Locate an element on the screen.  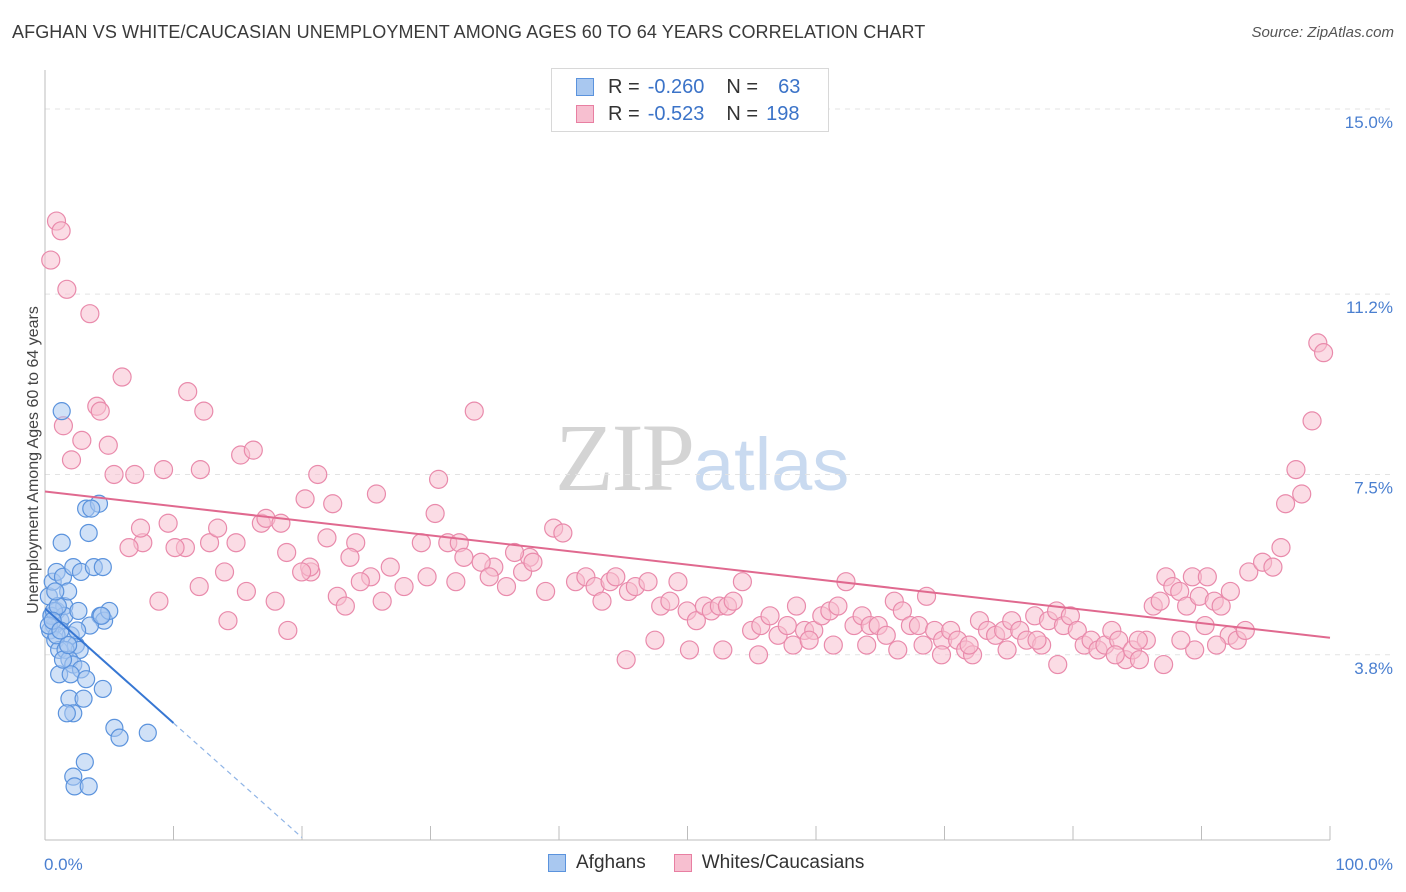
whites-n-value: 198 is located at coordinates (783, 113).